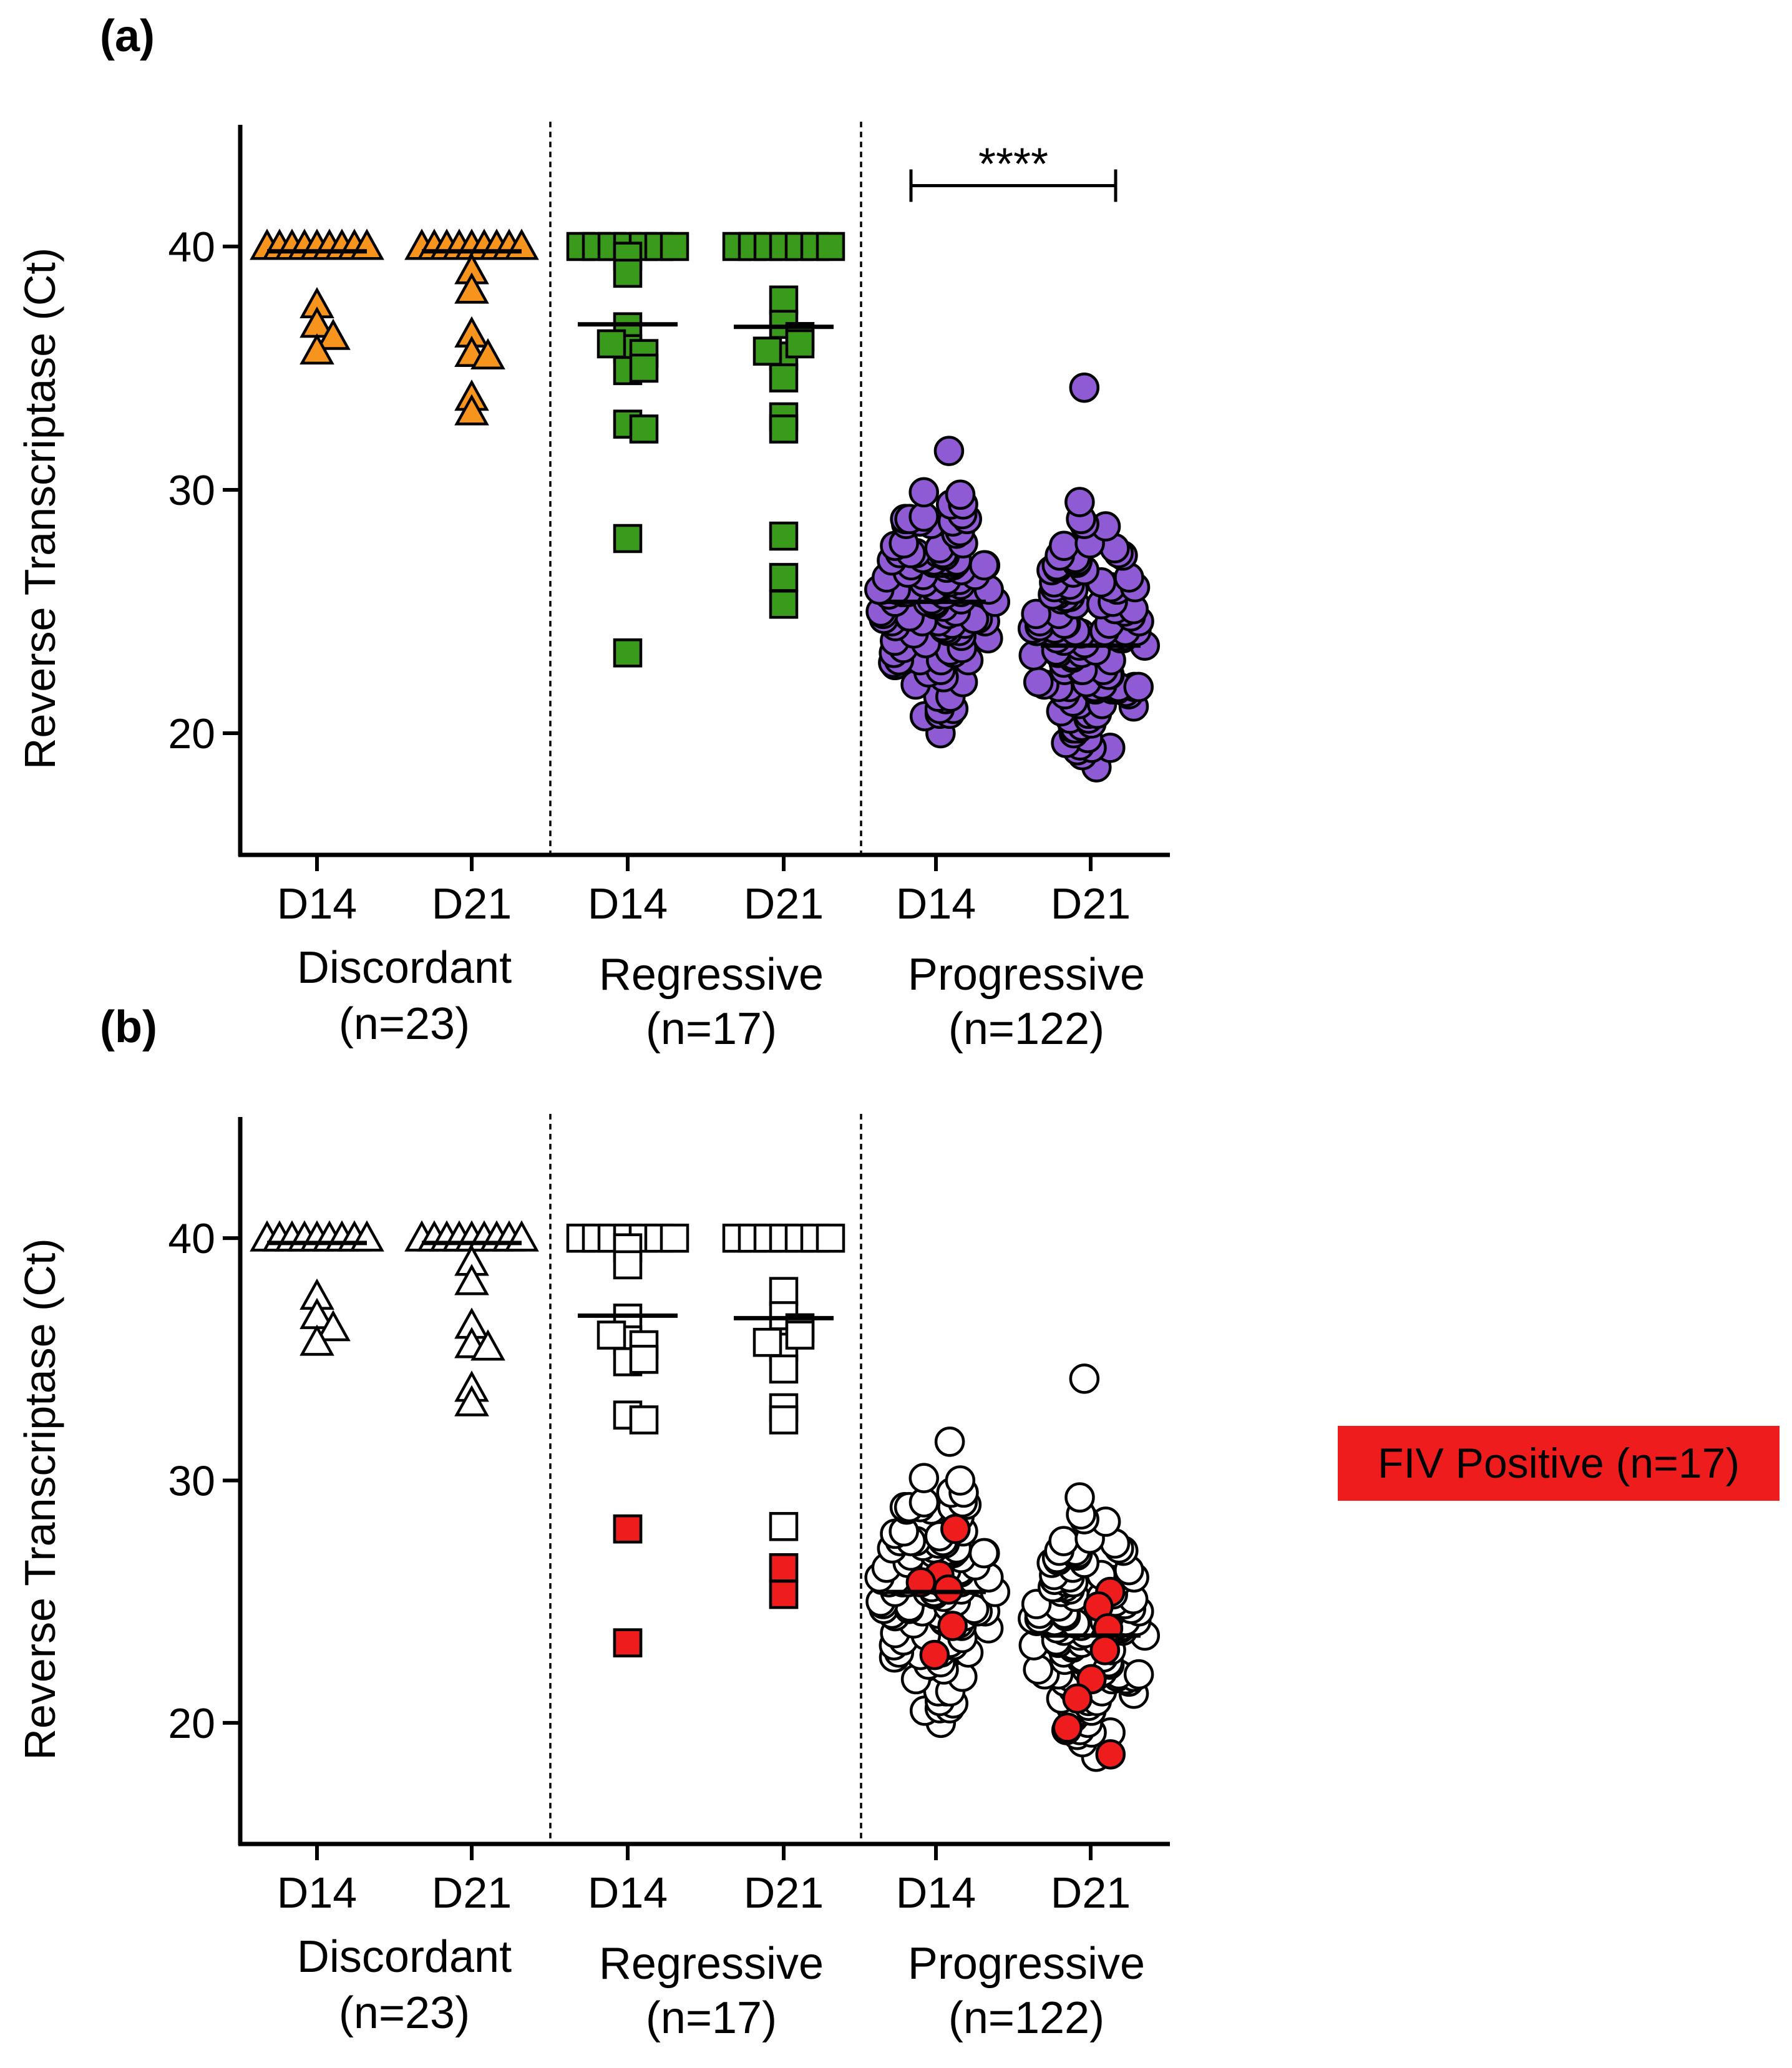 The width and height of the screenshot is (1792, 2068). What do you see at coordinates (1013, 165) in the screenshot?
I see `significance-label: ****` at bounding box center [1013, 165].